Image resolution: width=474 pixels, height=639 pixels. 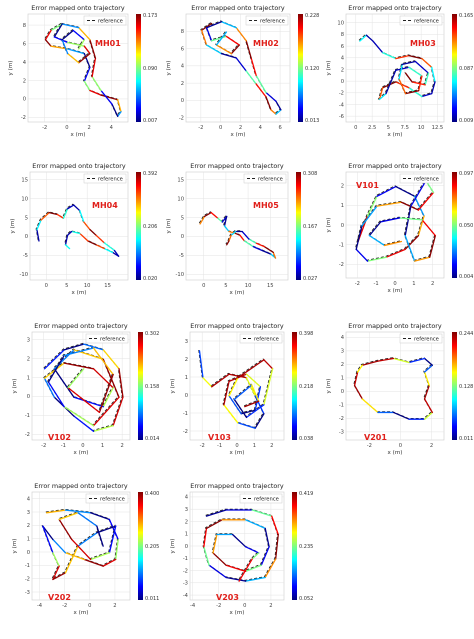 What do you see at coordinates (405, 128) in the screenshot?
I see `x-tick-label: 7.5` at bounding box center [405, 128].